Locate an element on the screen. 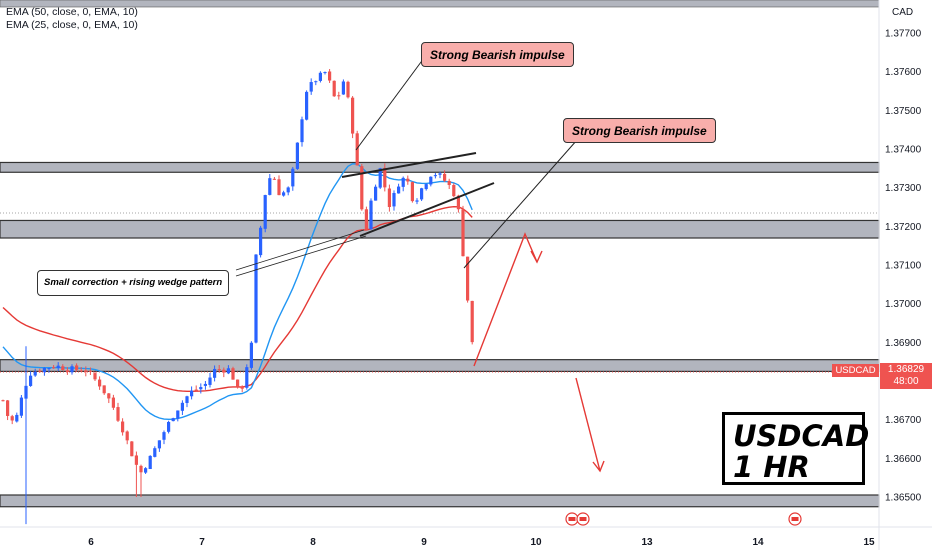  callout-bearish-impulse-2: Strong Bearish impulse is located at coordinates (639, 130).